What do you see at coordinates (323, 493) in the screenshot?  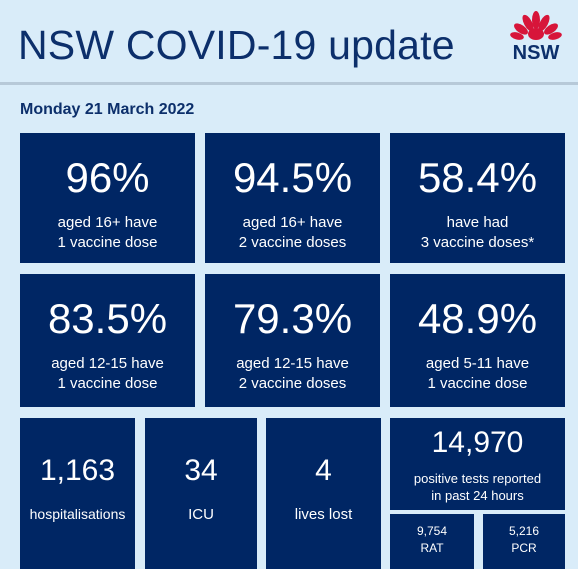 I see `lives-lost-tile: 4 lives lost` at bounding box center [323, 493].